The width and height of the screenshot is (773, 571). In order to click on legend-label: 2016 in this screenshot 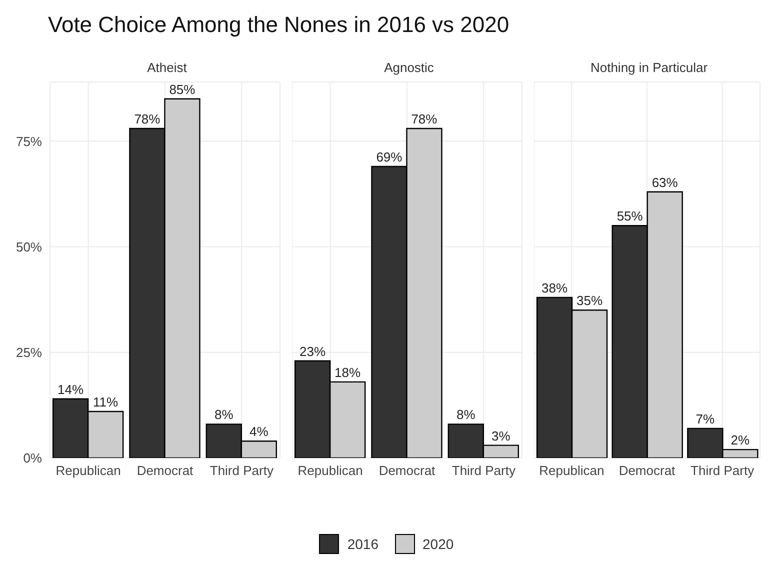, I will do `click(362, 544)`.